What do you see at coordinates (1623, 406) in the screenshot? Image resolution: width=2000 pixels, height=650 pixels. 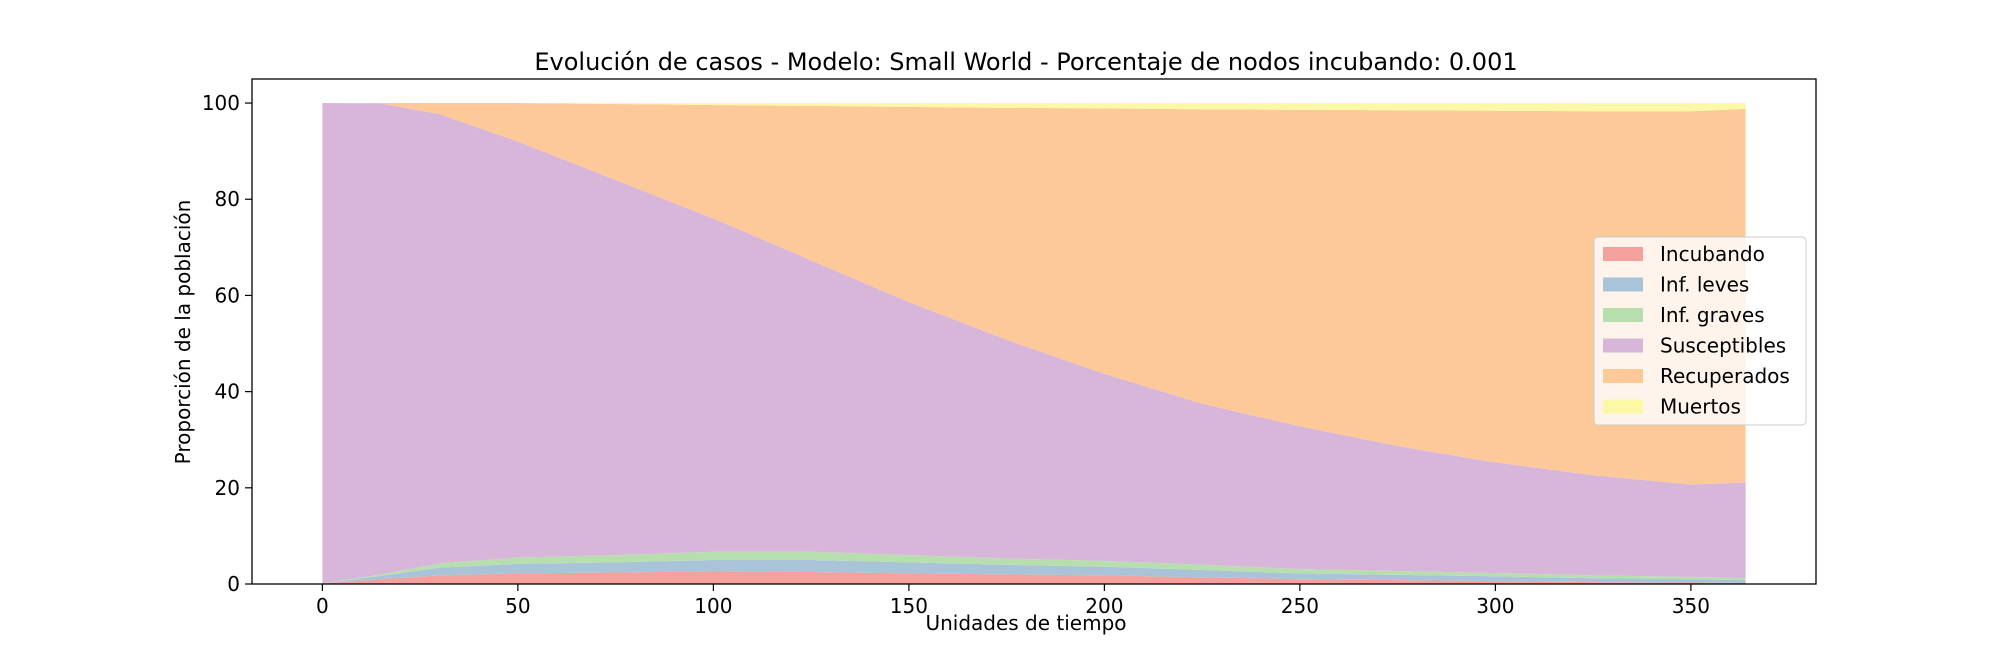 I see `legend-swatch-muertos` at bounding box center [1623, 406].